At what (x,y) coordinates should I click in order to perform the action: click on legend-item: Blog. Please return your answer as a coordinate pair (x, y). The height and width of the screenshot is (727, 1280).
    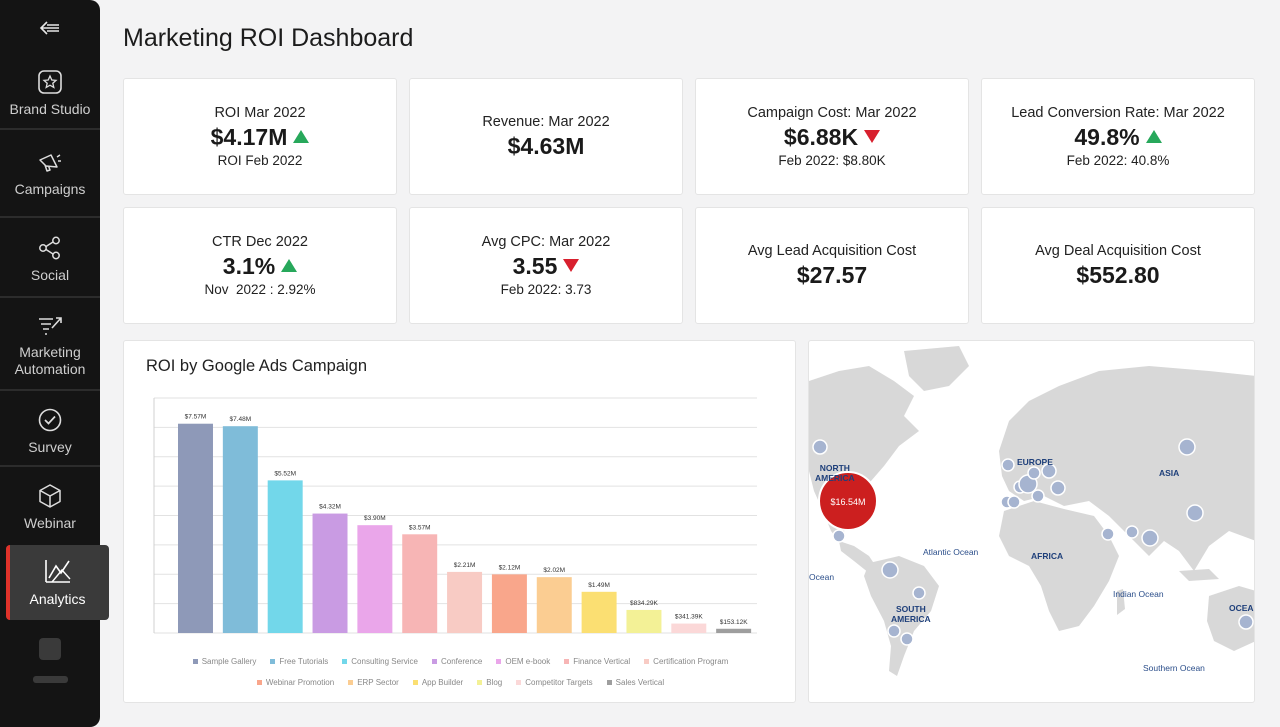
    Looking at the image, I should click on (489, 682).